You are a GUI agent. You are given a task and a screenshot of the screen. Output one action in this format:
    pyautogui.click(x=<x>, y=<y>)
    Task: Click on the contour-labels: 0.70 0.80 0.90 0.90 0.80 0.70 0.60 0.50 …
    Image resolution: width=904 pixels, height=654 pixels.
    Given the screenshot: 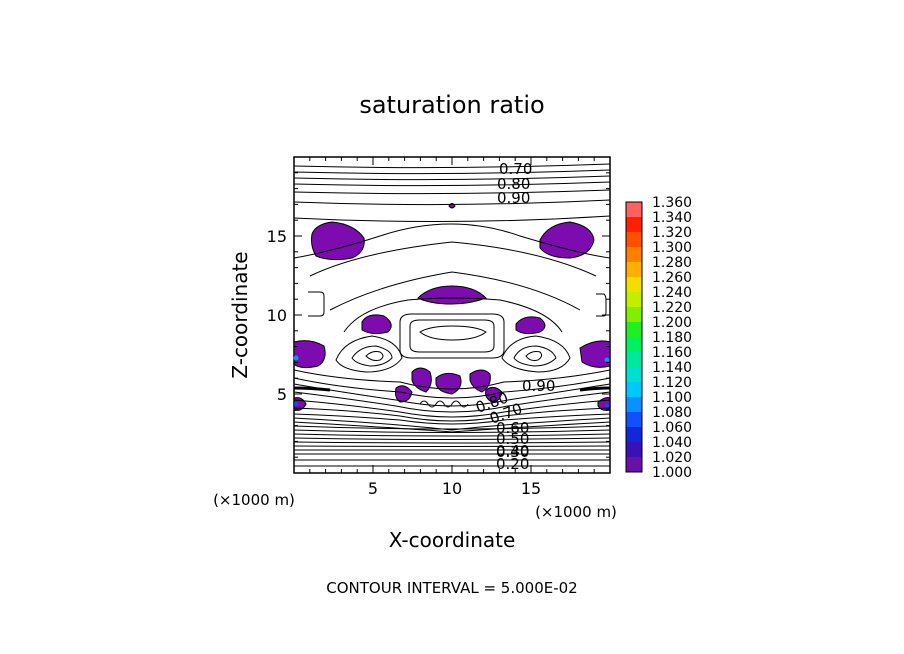 What is the action you would take?
    pyautogui.click(x=514, y=316)
    